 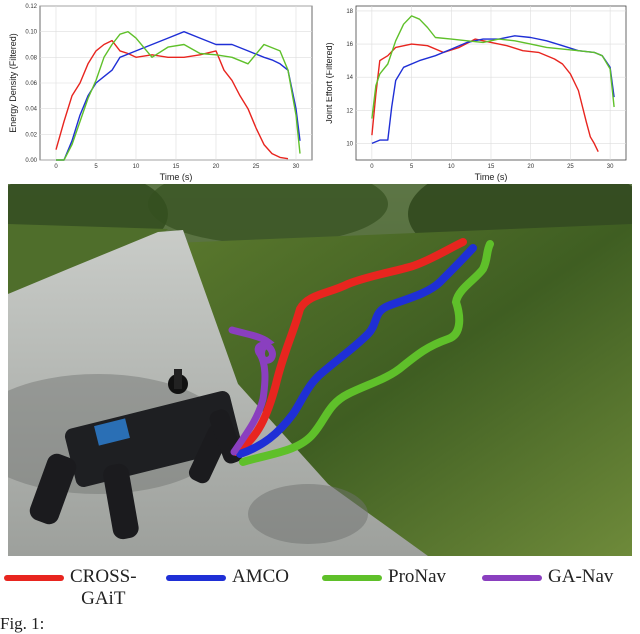 What do you see at coordinates (261, 576) in the screenshot?
I see `legend-label-amco: AMCO` at bounding box center [261, 576].